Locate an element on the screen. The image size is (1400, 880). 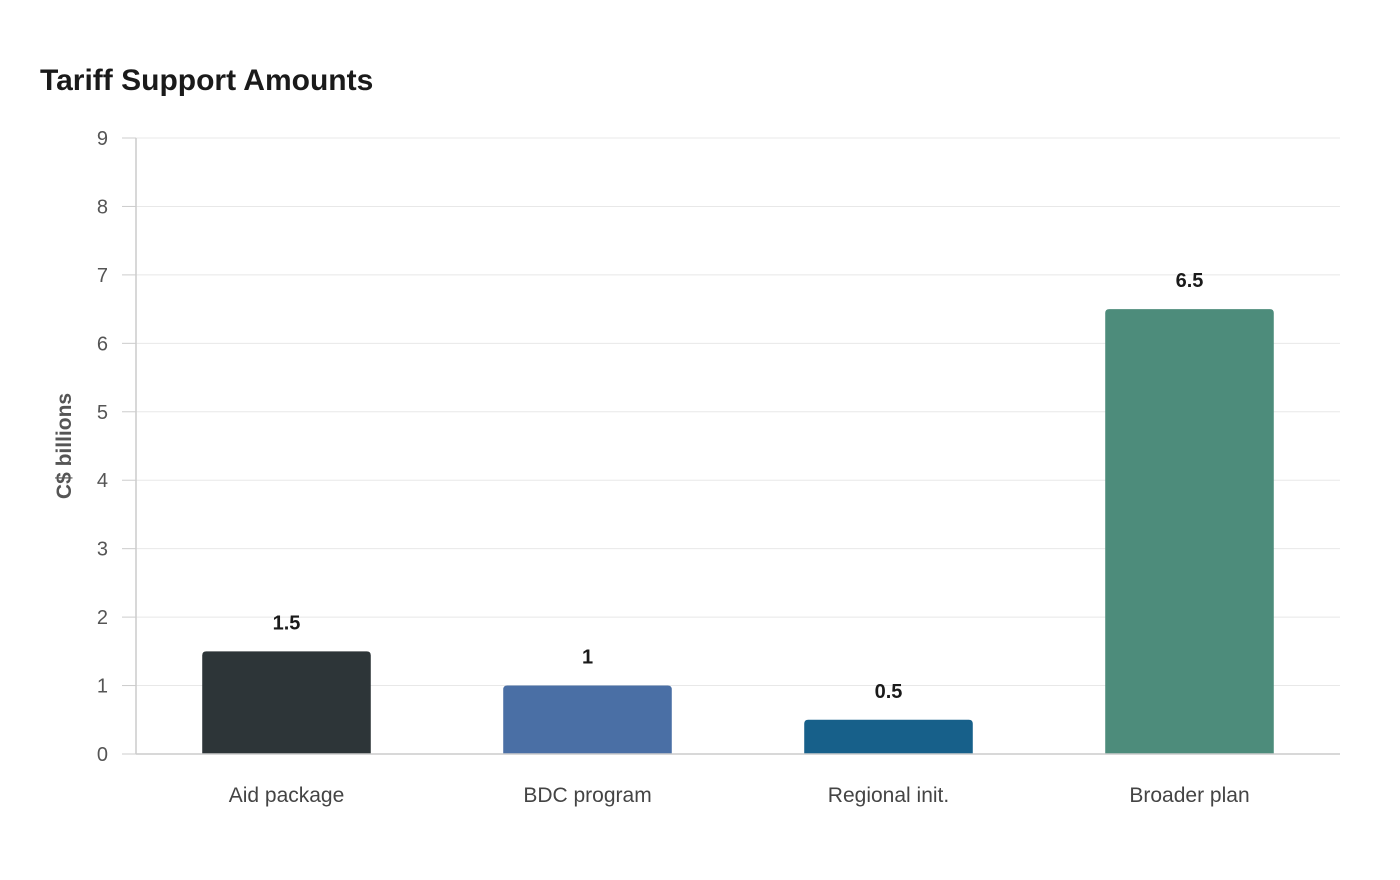
bar-broader-plan is located at coordinates (1189, 531).